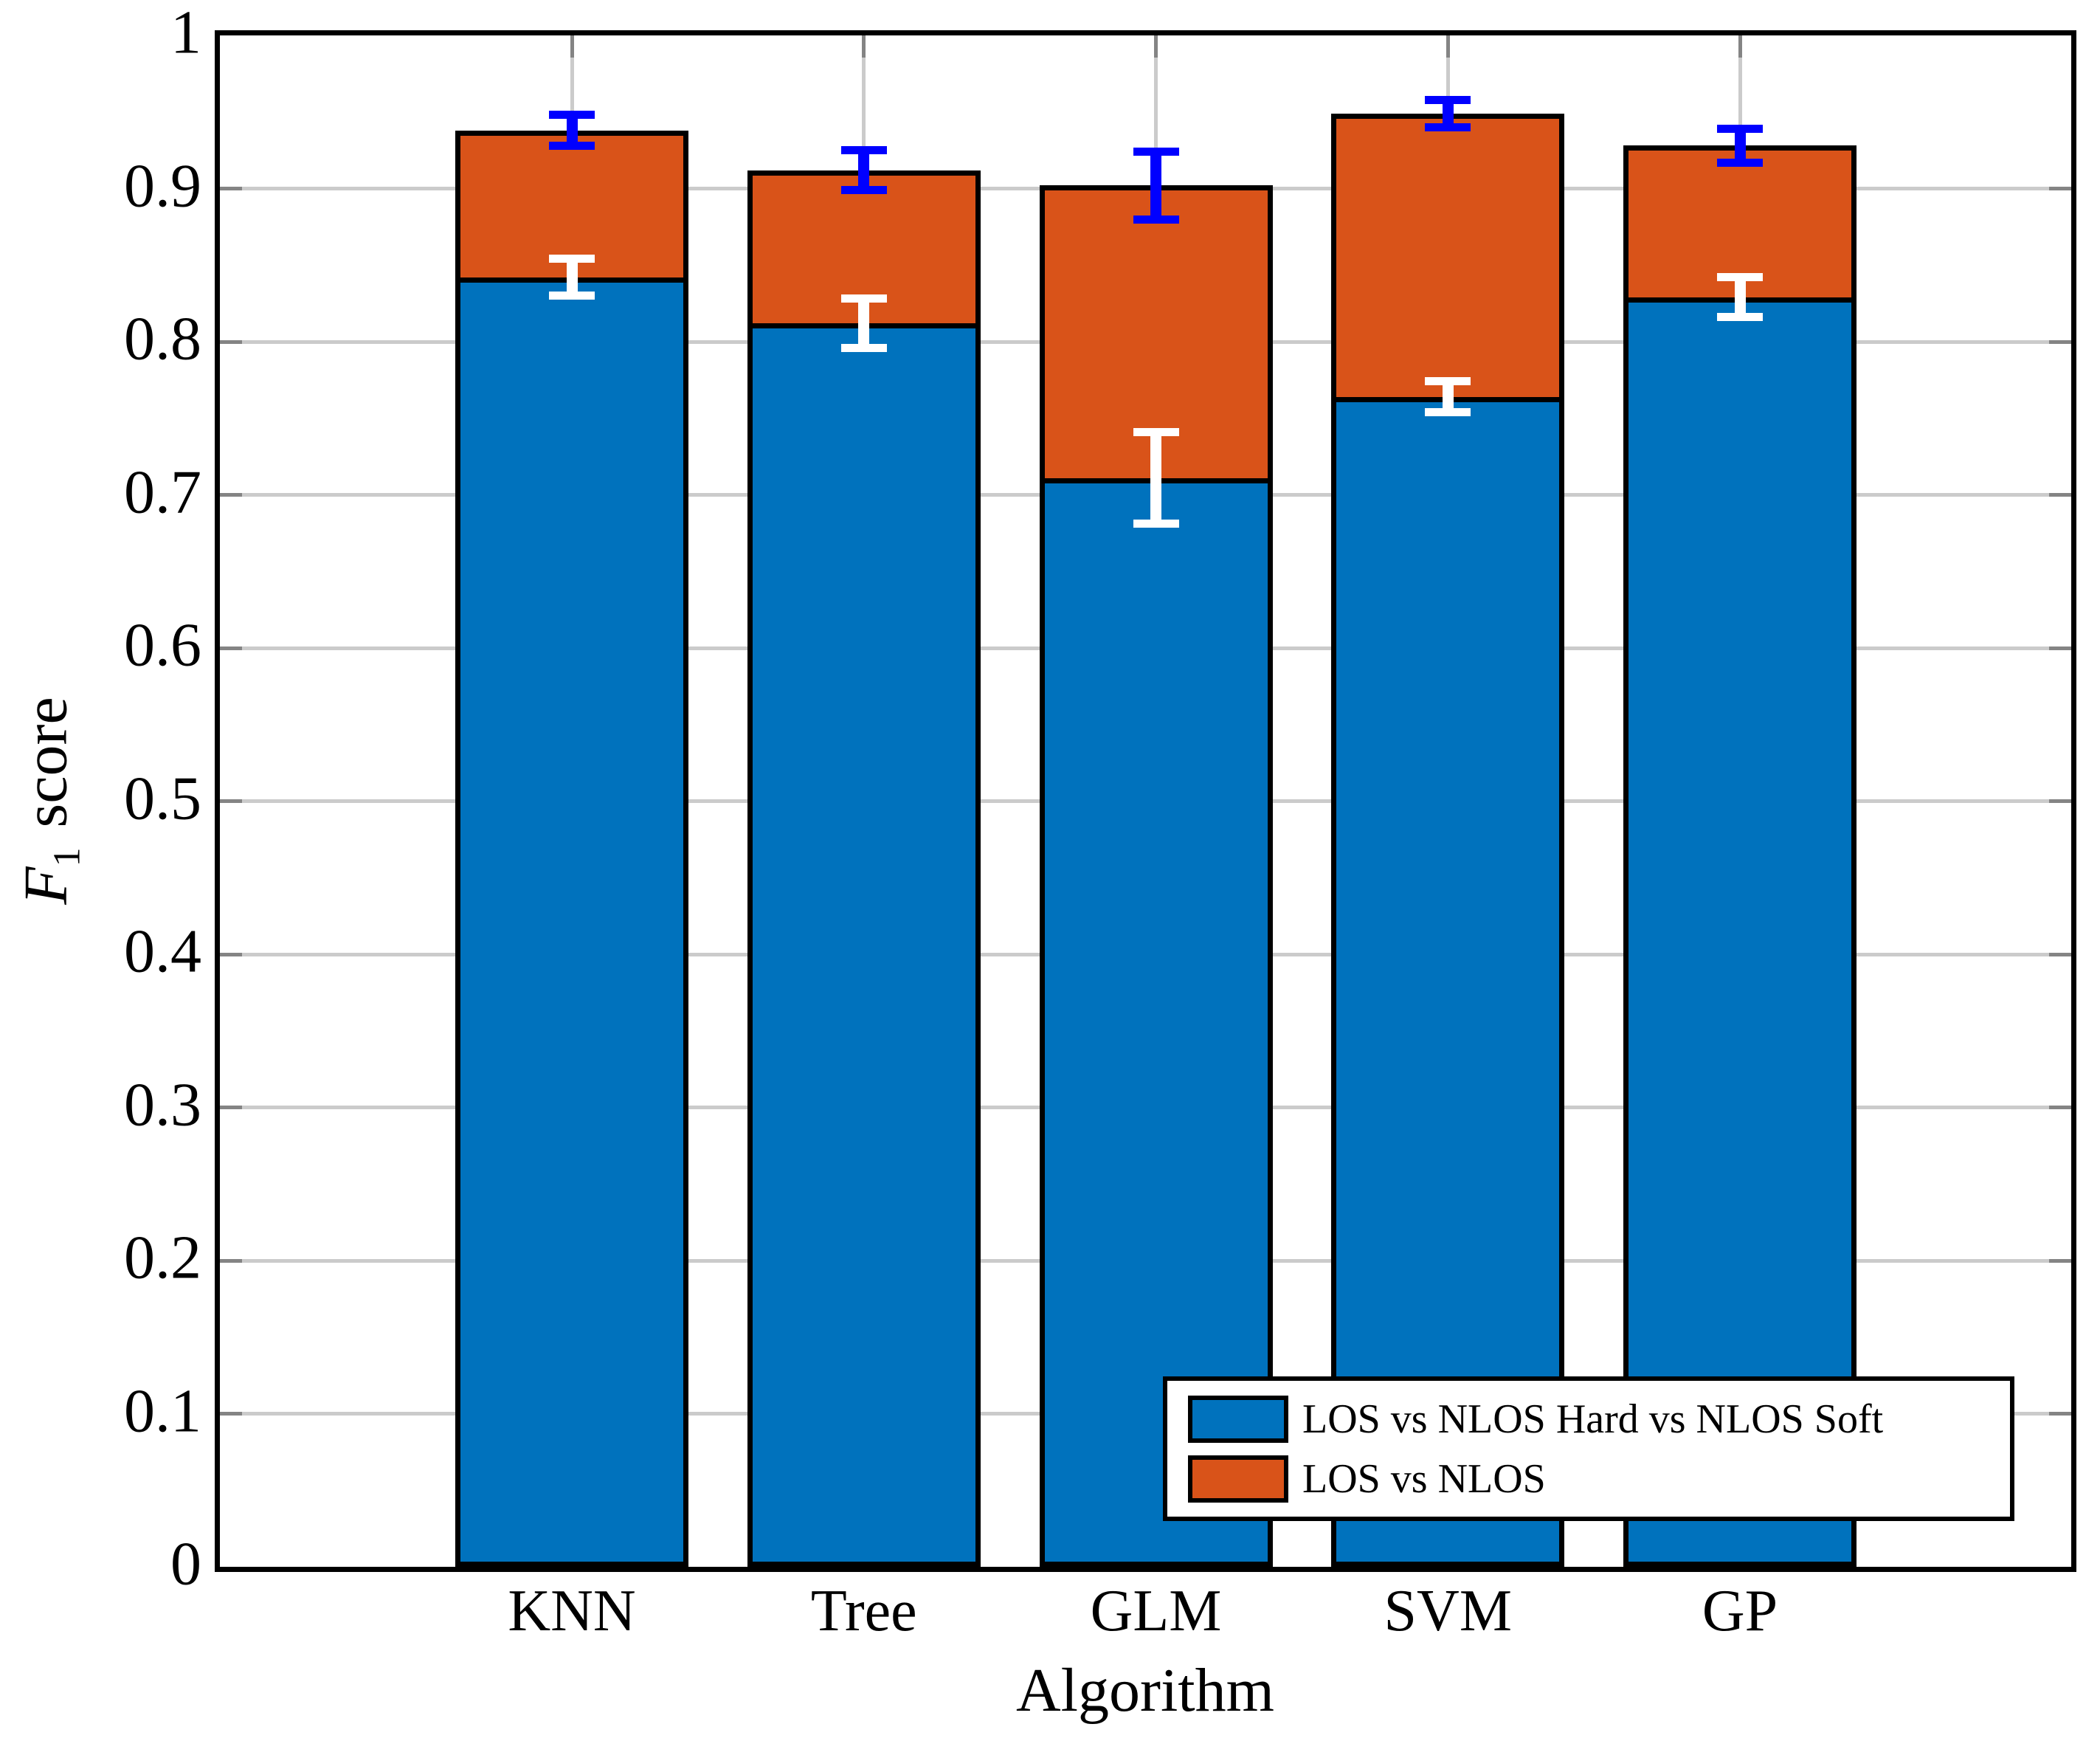 This screenshot has height=1755, width=2100. I want to click on legend-swatch-blue, so click(1238, 1419).